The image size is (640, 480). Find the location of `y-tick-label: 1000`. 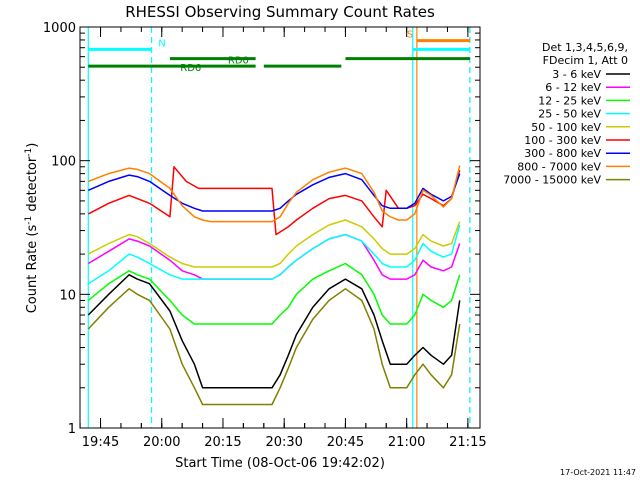

y-tick-label: 1000 is located at coordinates (59, 28).